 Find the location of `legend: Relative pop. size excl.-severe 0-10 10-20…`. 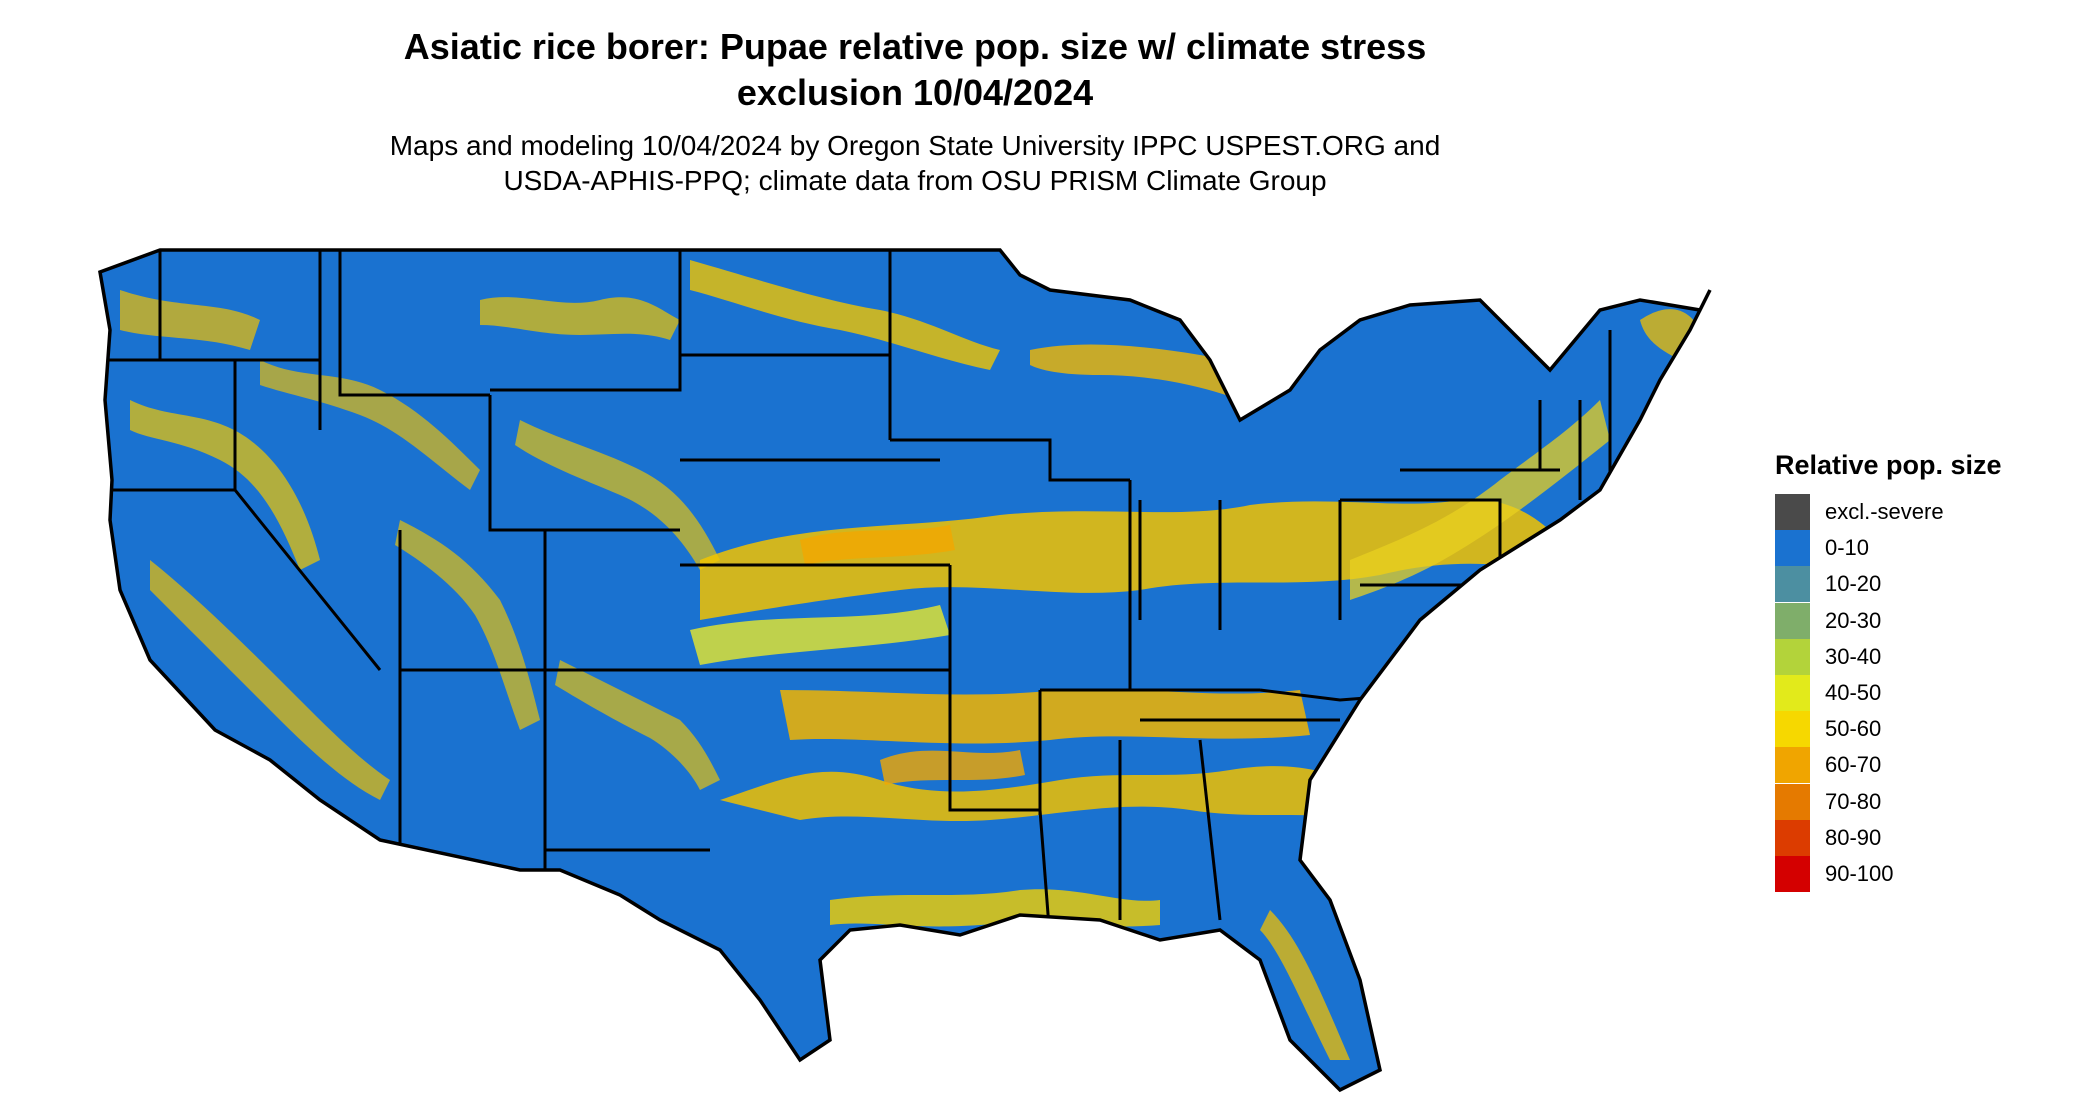

legend: Relative pop. size excl.-severe 0-10 10-20… is located at coordinates (1925, 670).